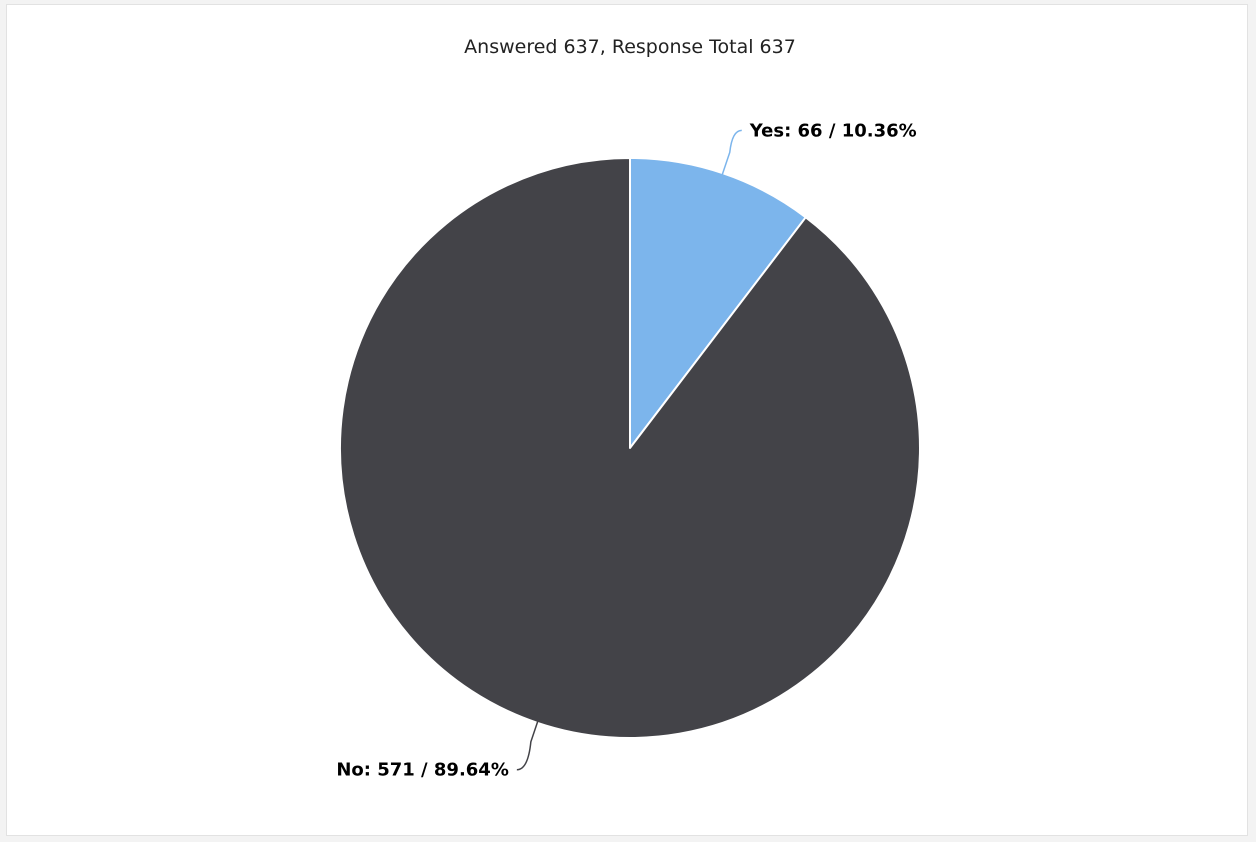 This screenshot has height=842, width=1256. I want to click on connector-yes, so click(731, 152).